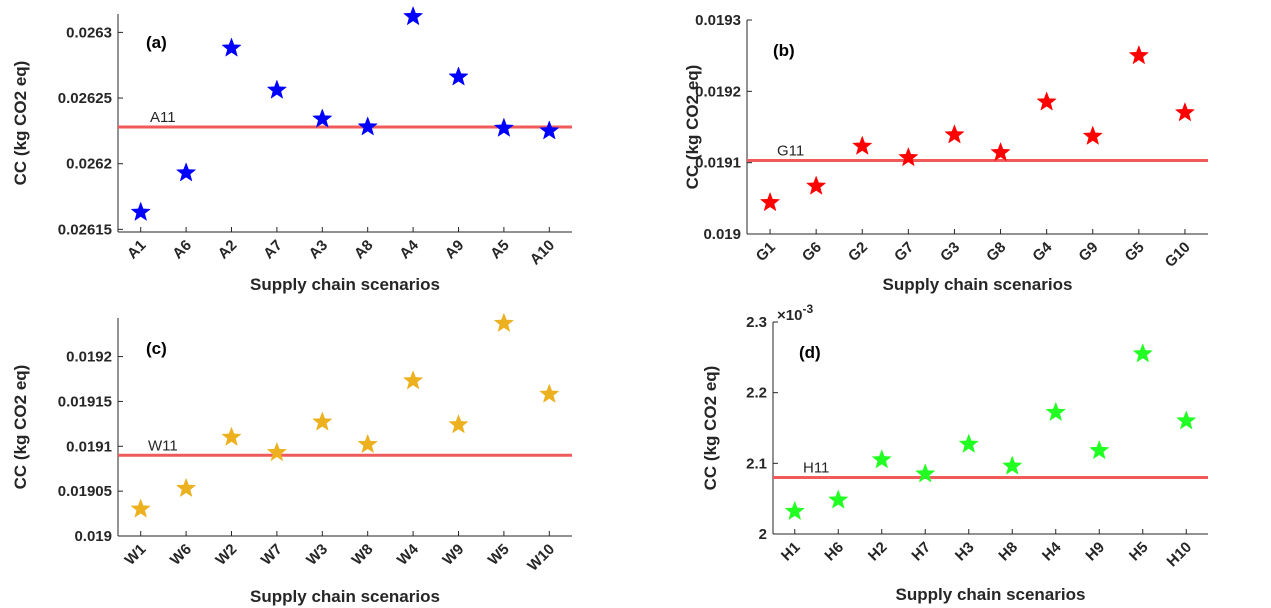 This screenshot has height=608, width=1271. Describe the element at coordinates (795, 313) in the screenshot. I see `y-exponent-label: ×10⁻³` at that location.